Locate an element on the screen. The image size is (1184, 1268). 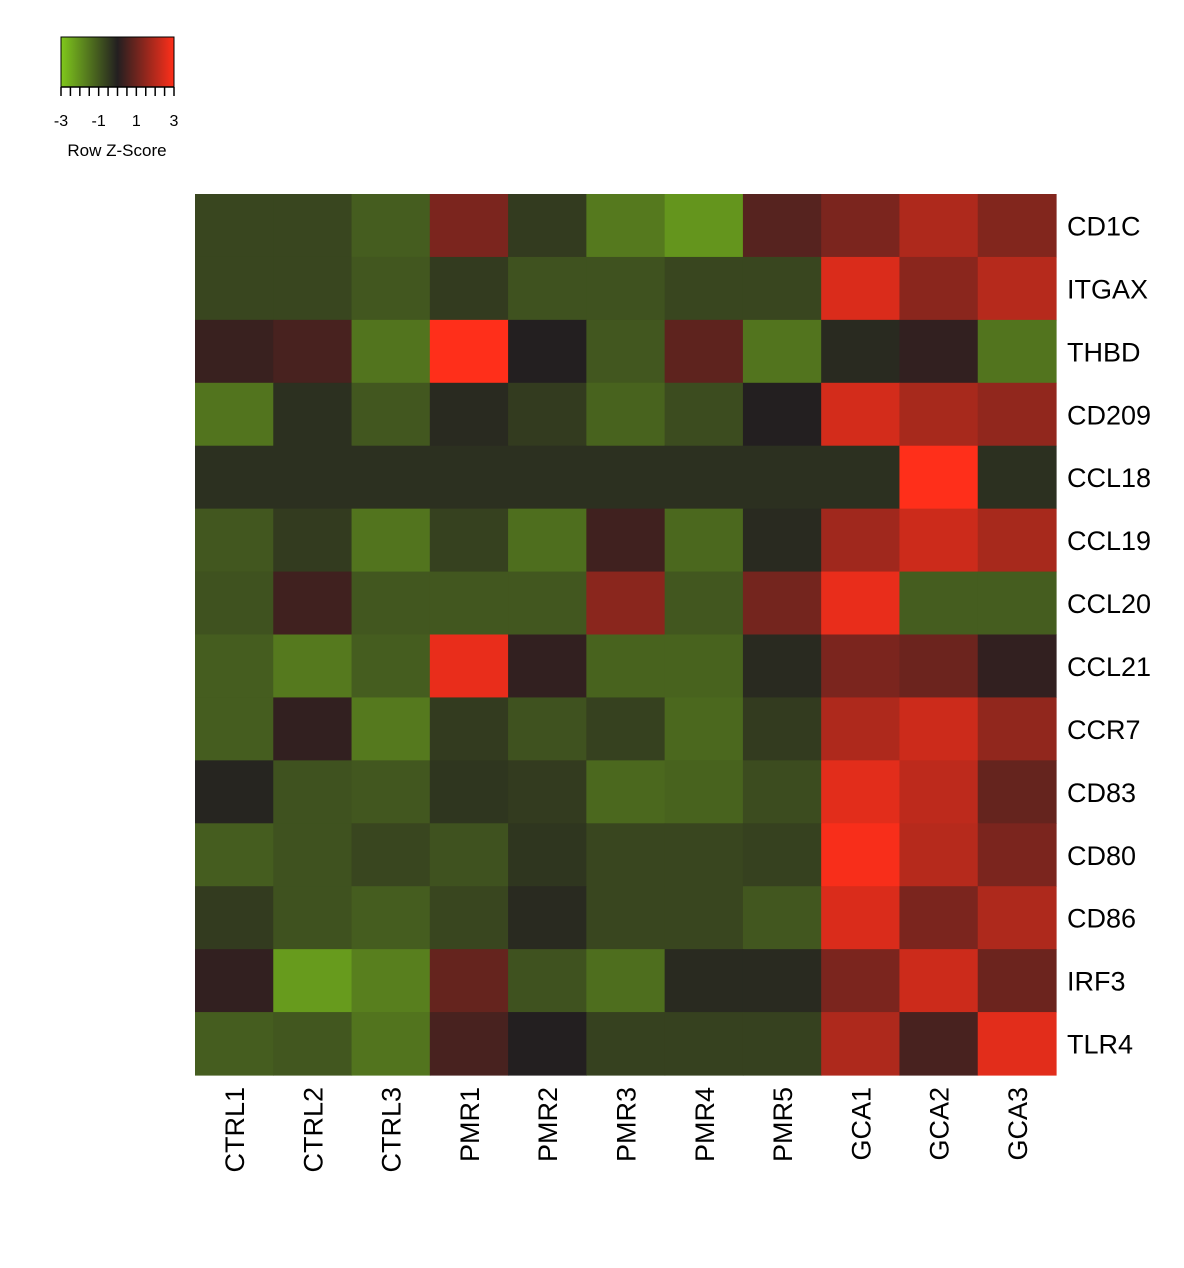
column-label: GCA2 is located at coordinates (940, 1124).